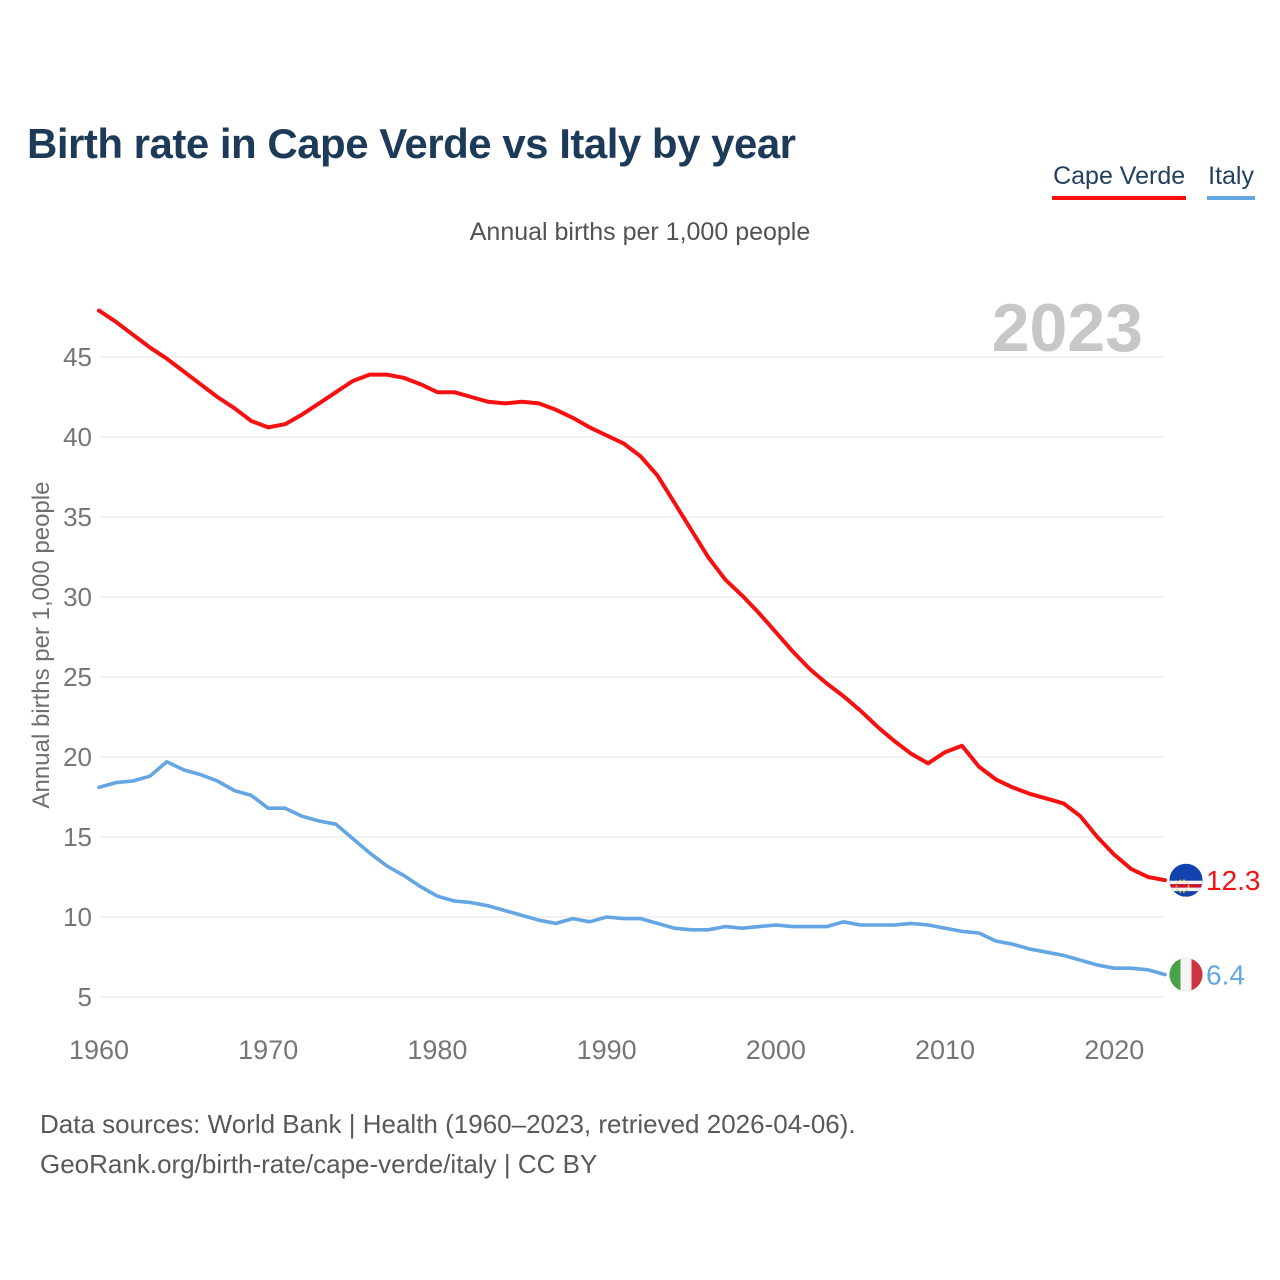 The height and width of the screenshot is (1280, 1280). What do you see at coordinates (77, 437) in the screenshot?
I see `y-tick-label: 40` at bounding box center [77, 437].